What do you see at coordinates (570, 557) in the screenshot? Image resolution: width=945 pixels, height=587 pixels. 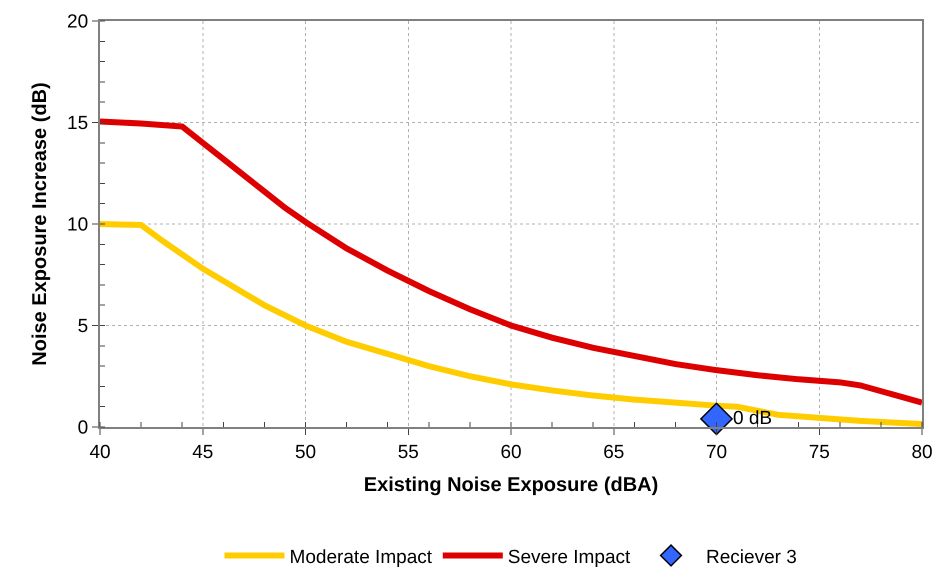 I see `legend-label: Severe Impact` at bounding box center [570, 557].